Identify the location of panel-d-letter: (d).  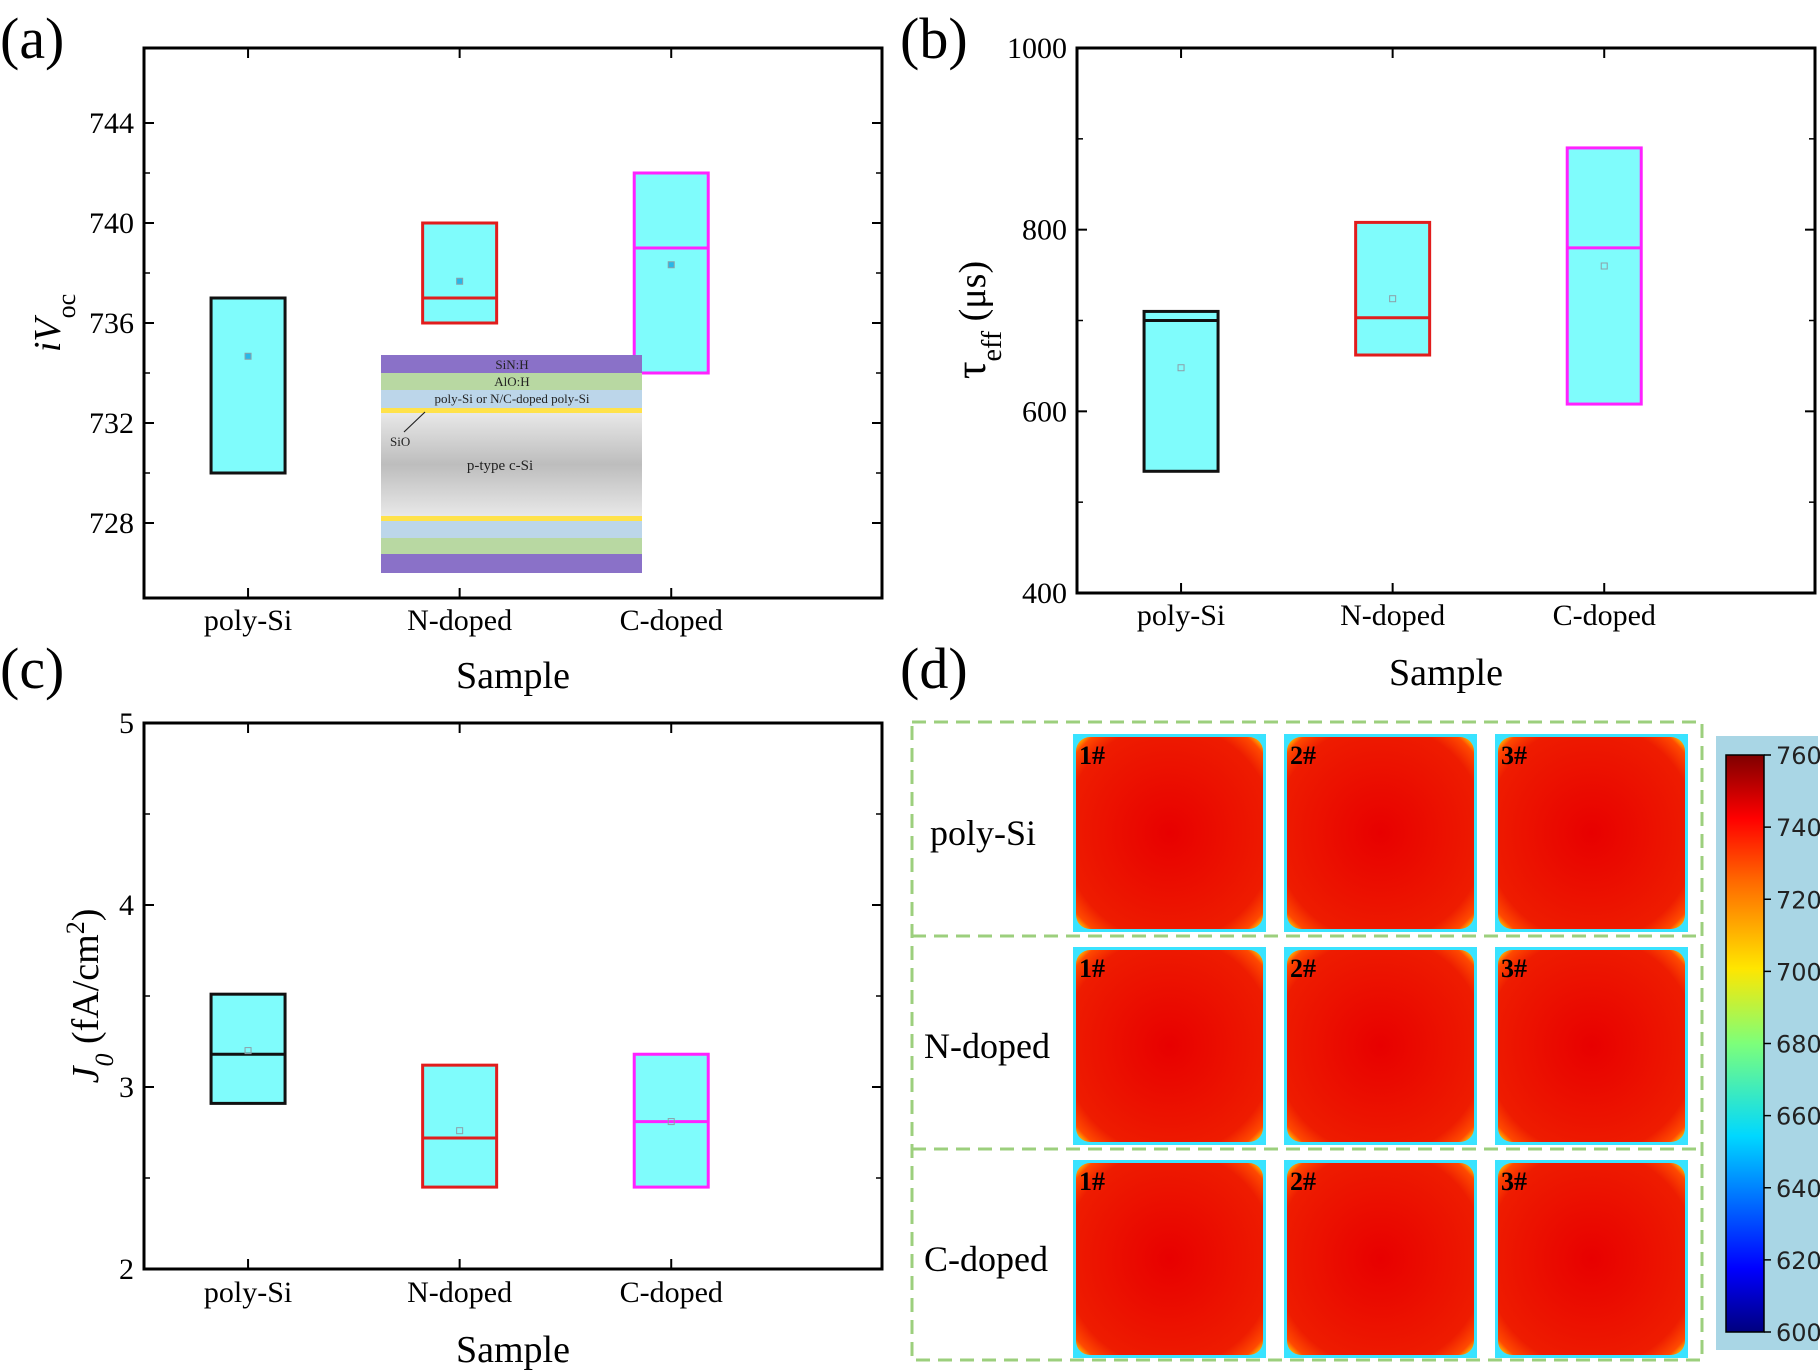
(934, 668).